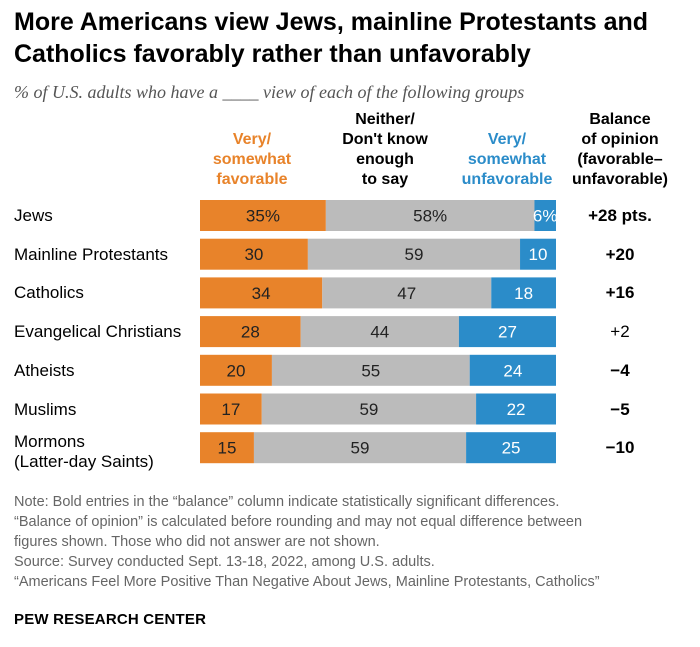 This screenshot has height=647, width=700. Describe the element at coordinates (620, 448) in the screenshot. I see `balance-value: −10` at that location.